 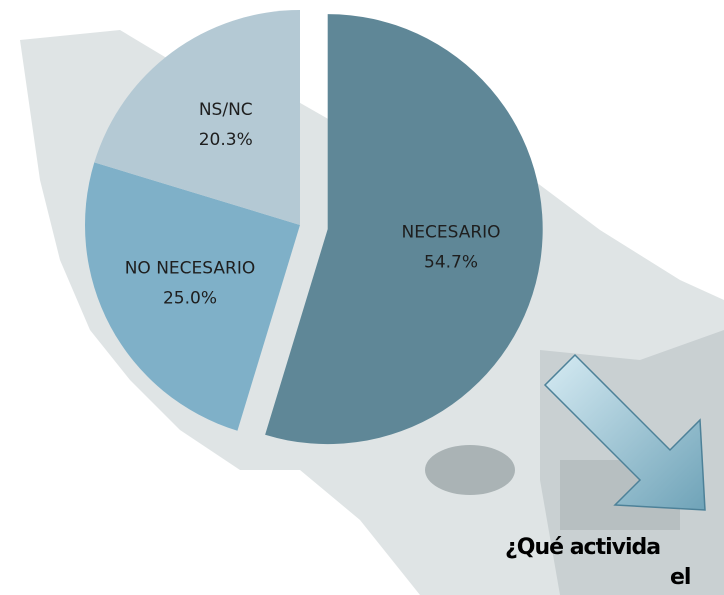 I want to click on slice-value: 20.3%, so click(x=226, y=140).